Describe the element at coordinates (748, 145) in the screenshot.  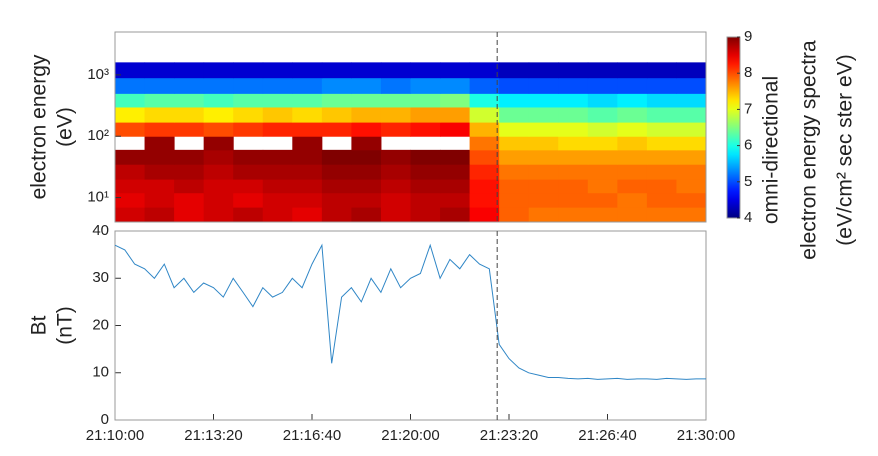
I see `colorbar-tick-label: 6` at that location.